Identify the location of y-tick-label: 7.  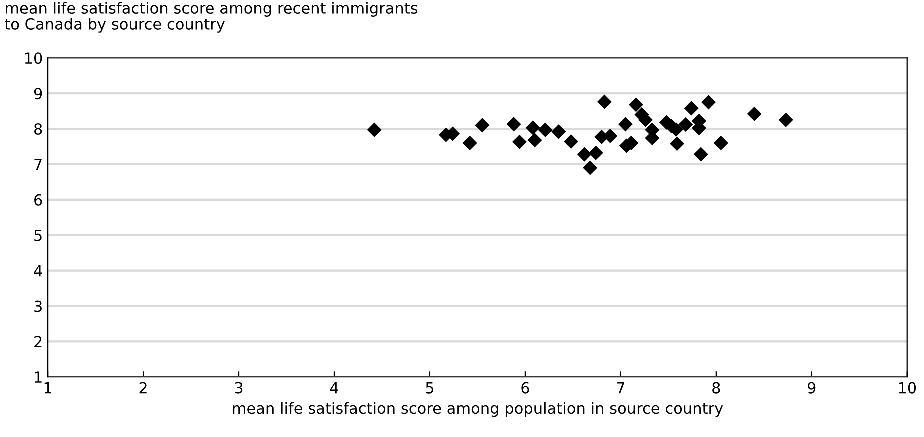
(38, 164).